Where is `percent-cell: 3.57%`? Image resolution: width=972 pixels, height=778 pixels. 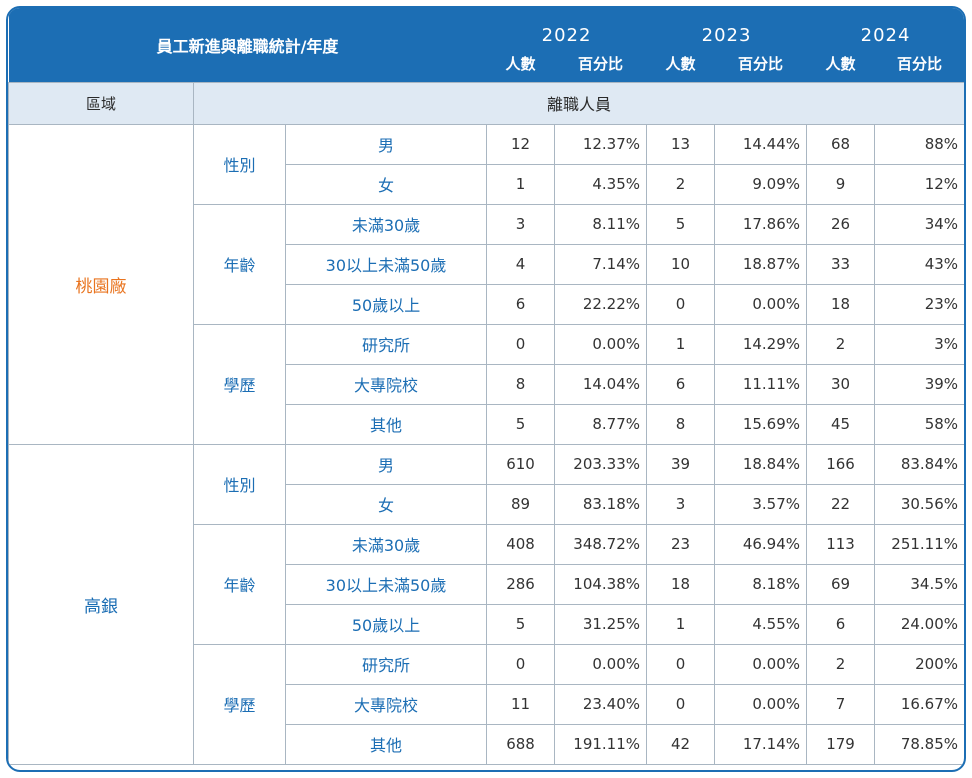 percent-cell: 3.57% is located at coordinates (761, 504).